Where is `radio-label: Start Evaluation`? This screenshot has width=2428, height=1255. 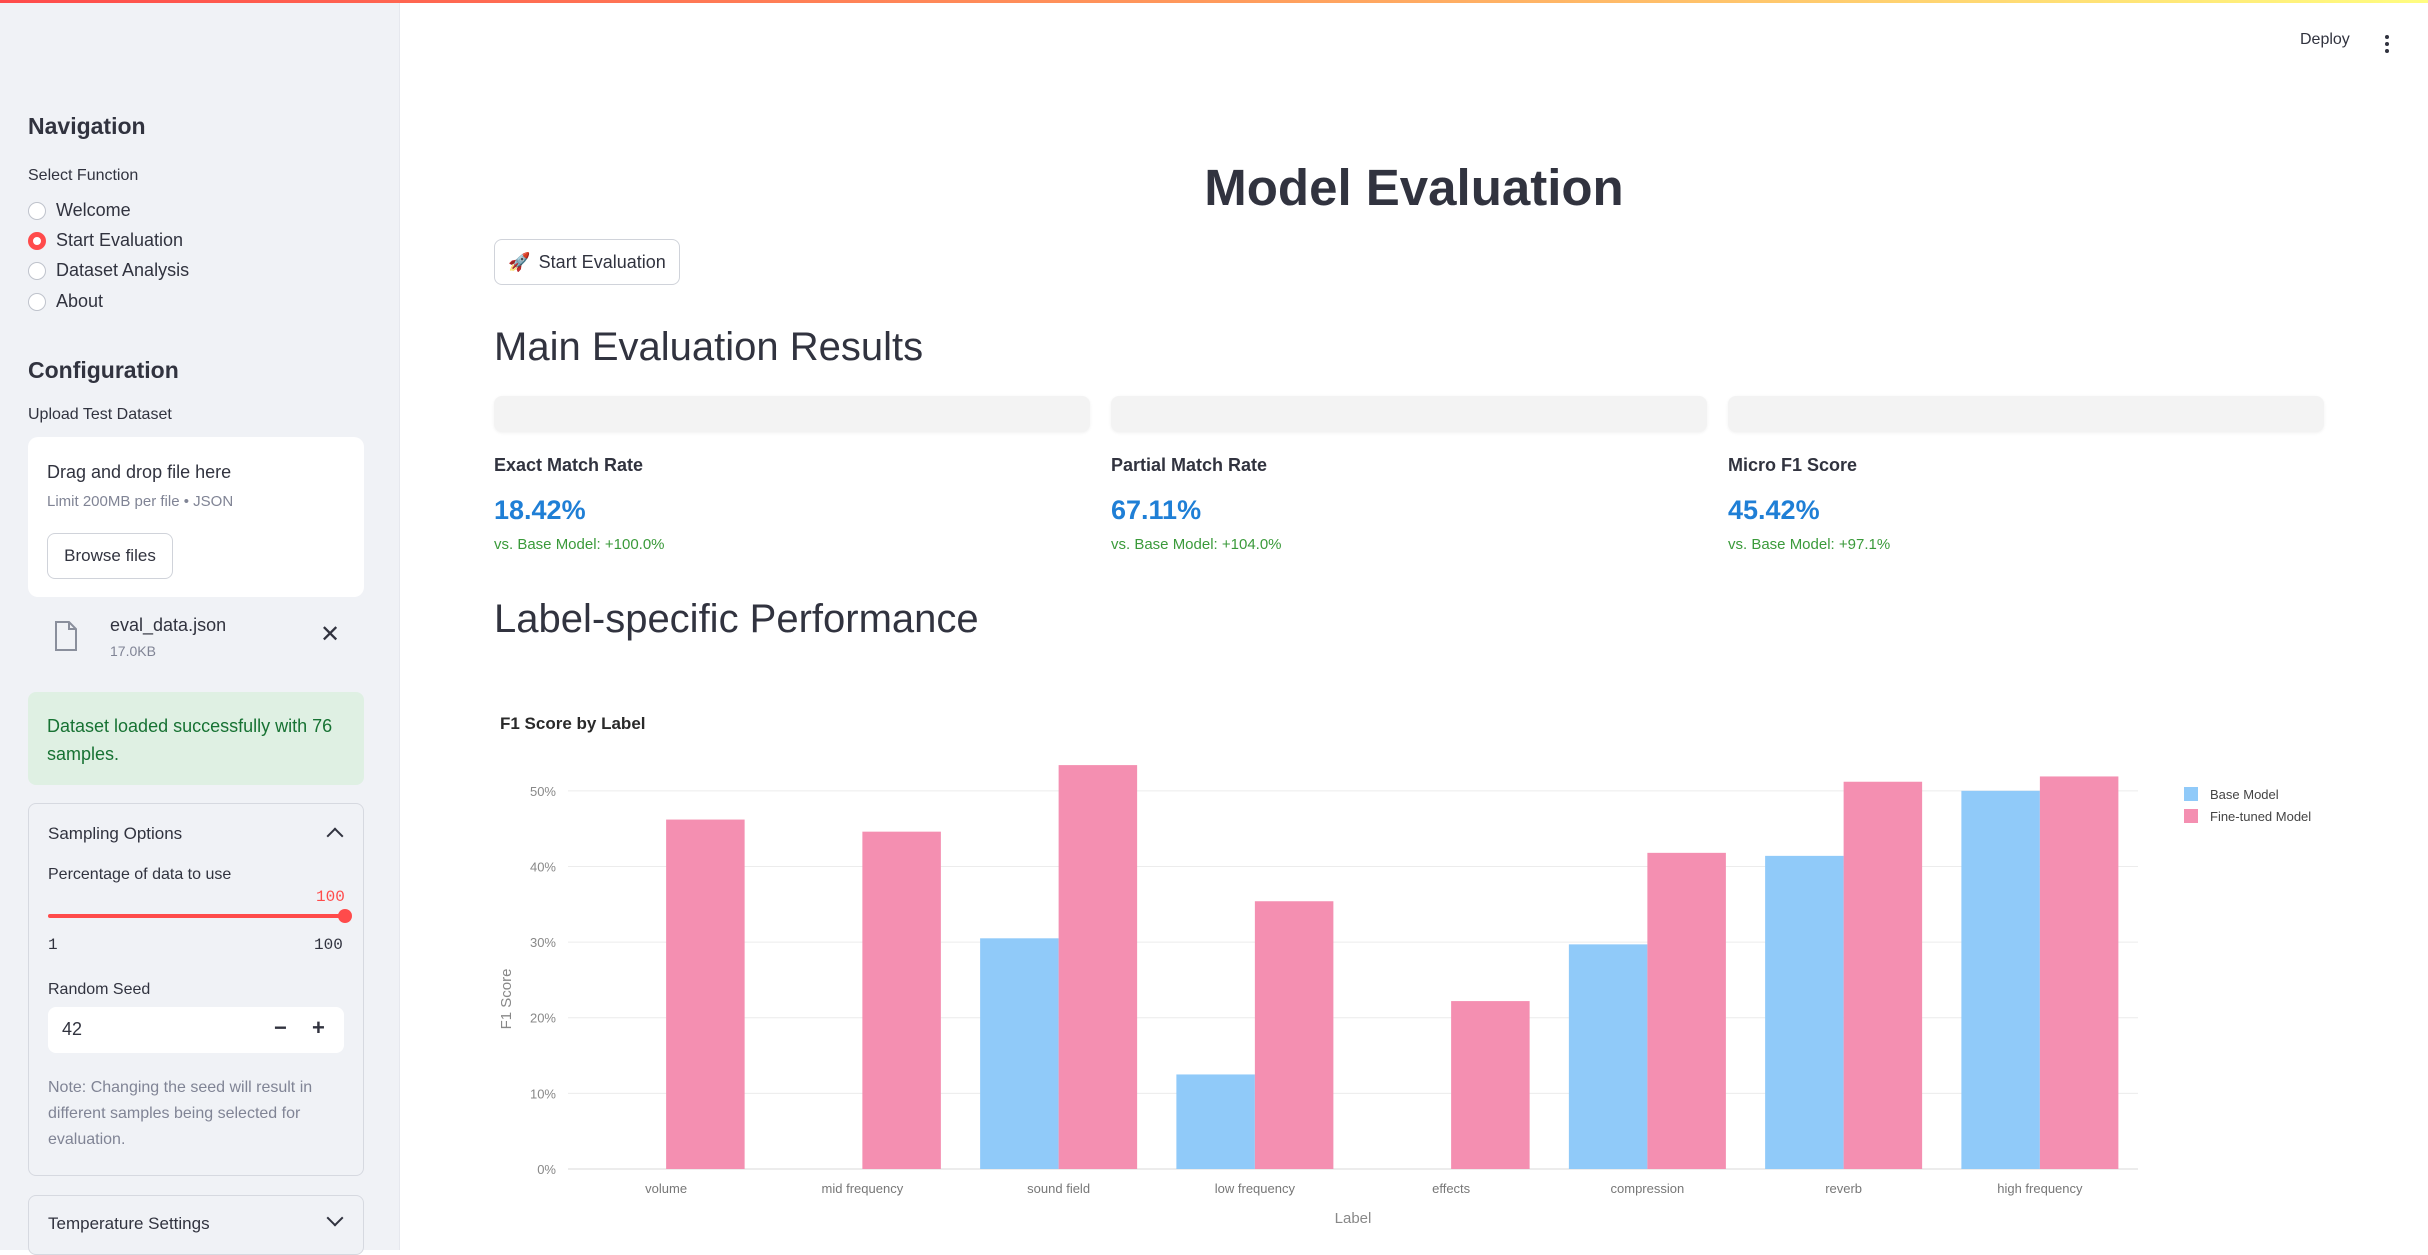 radio-label: Start Evaluation is located at coordinates (120, 240).